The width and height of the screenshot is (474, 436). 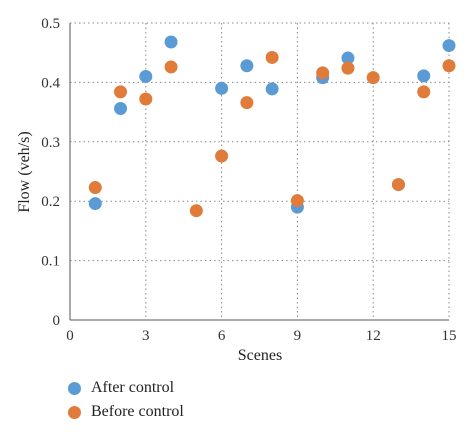 What do you see at coordinates (57, 321) in the screenshot?
I see `y-tick-label: 0` at bounding box center [57, 321].